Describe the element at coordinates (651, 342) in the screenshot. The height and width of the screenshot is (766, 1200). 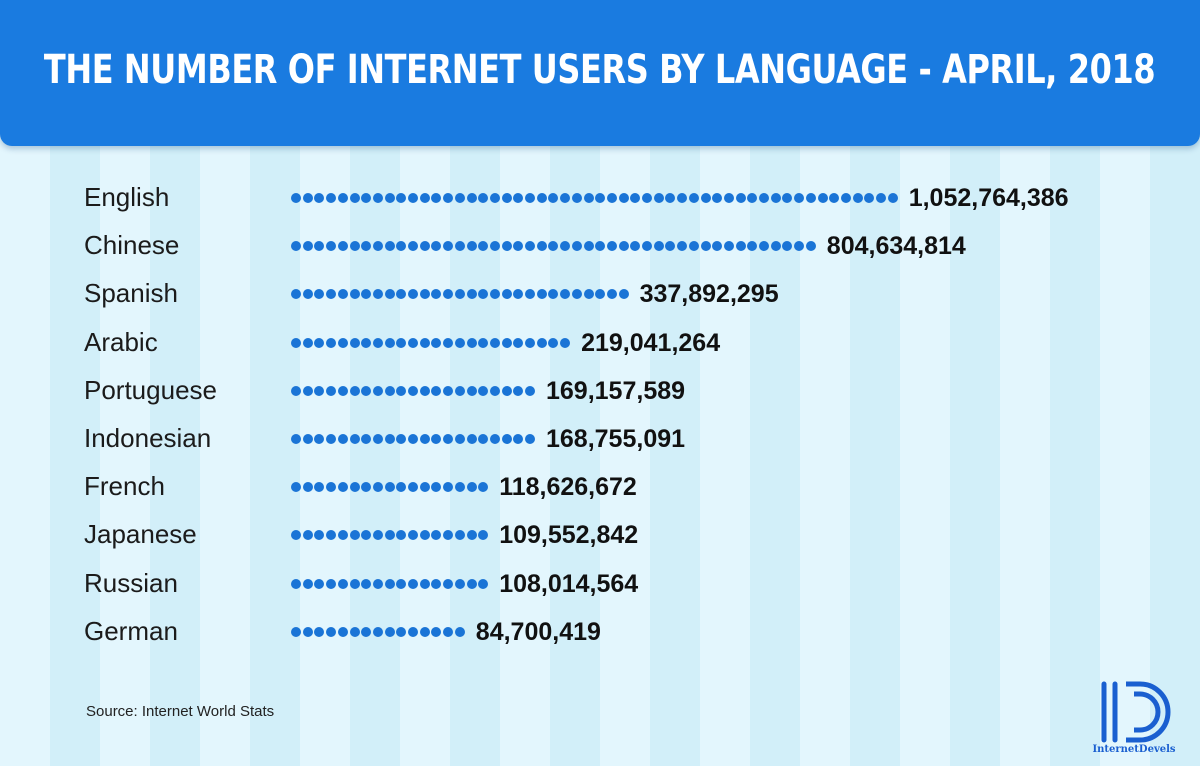
I see `value-label: 219,041,264` at that location.